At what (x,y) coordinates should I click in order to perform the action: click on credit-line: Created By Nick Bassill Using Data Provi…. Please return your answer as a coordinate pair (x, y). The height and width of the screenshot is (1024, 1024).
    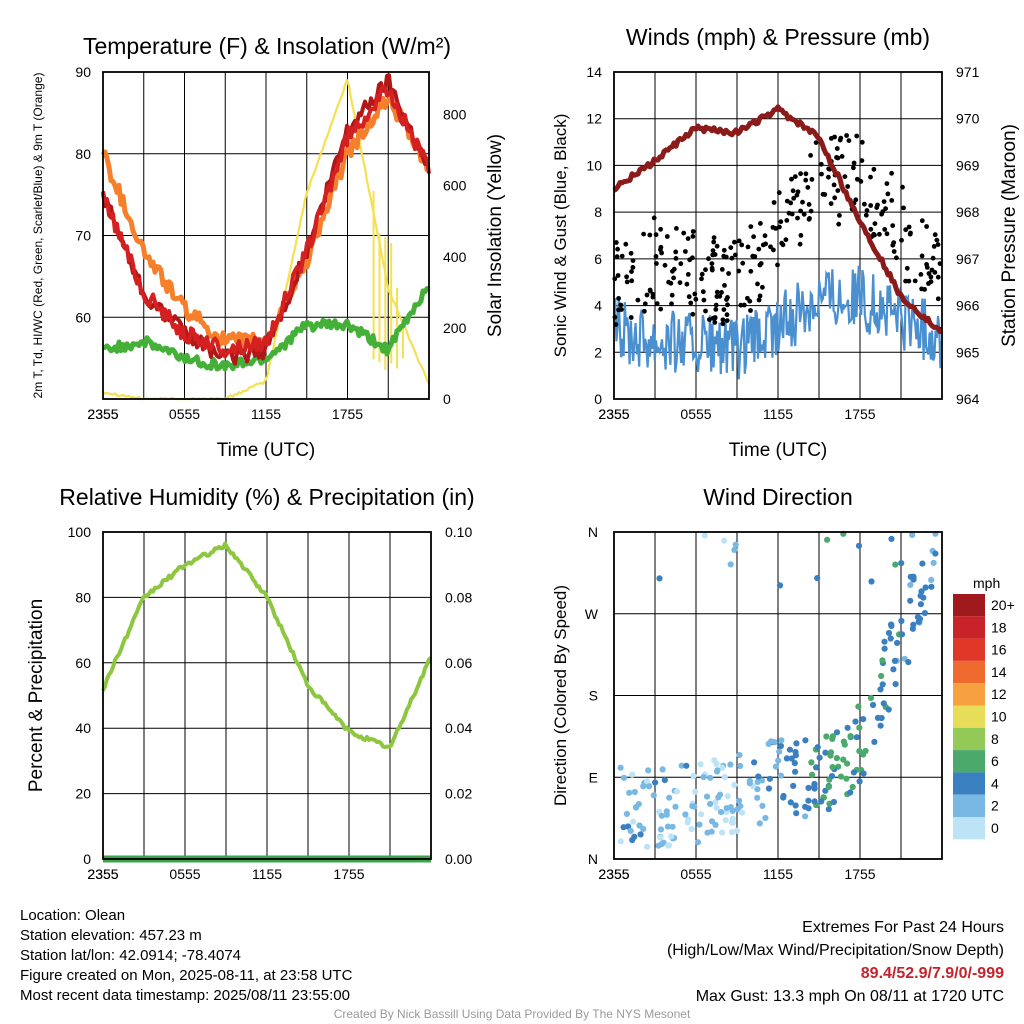
    Looking at the image, I should click on (512, 1014).